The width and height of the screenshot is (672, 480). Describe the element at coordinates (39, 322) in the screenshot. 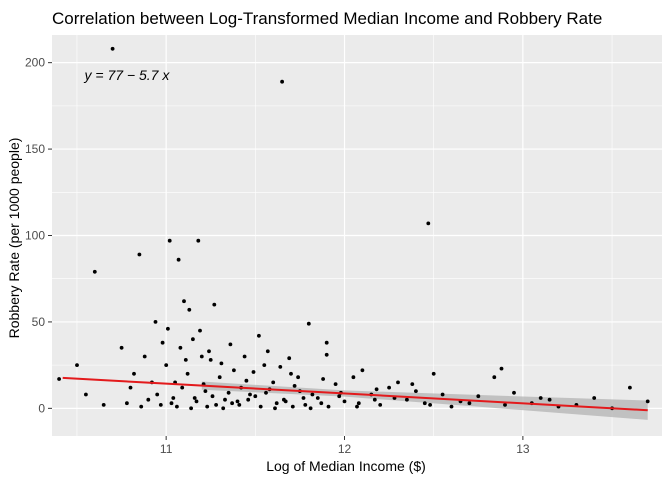

I see `y-tick-label: 50` at that location.